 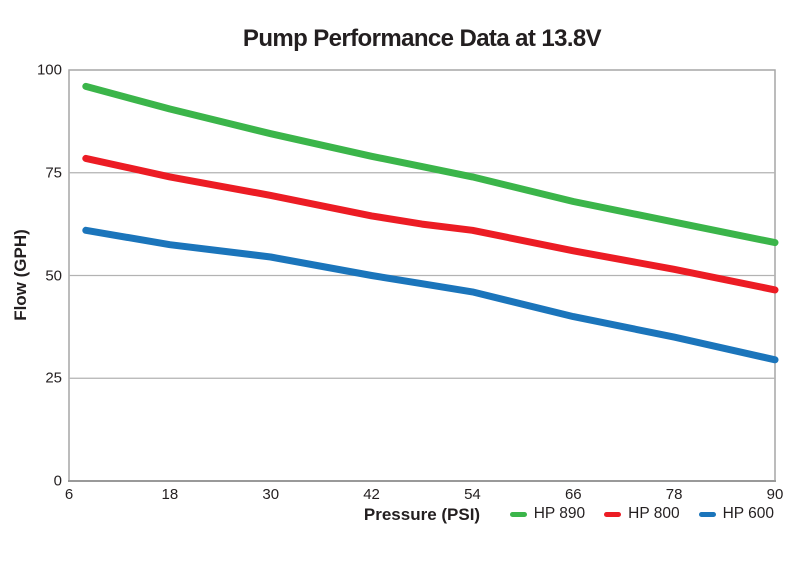 What do you see at coordinates (559, 513) in the screenshot?
I see `legend-label: HP 890` at bounding box center [559, 513].